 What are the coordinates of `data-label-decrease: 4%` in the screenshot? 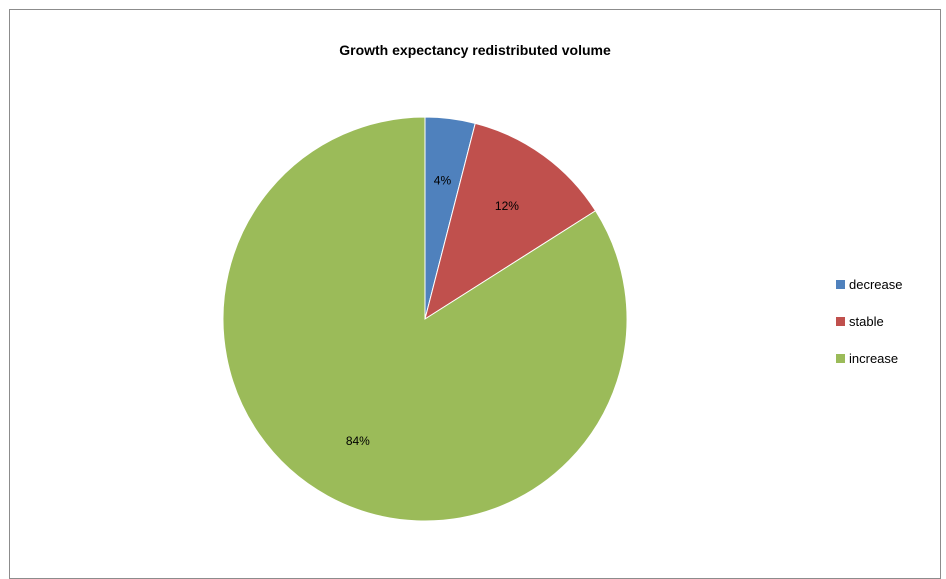 It's located at (443, 181).